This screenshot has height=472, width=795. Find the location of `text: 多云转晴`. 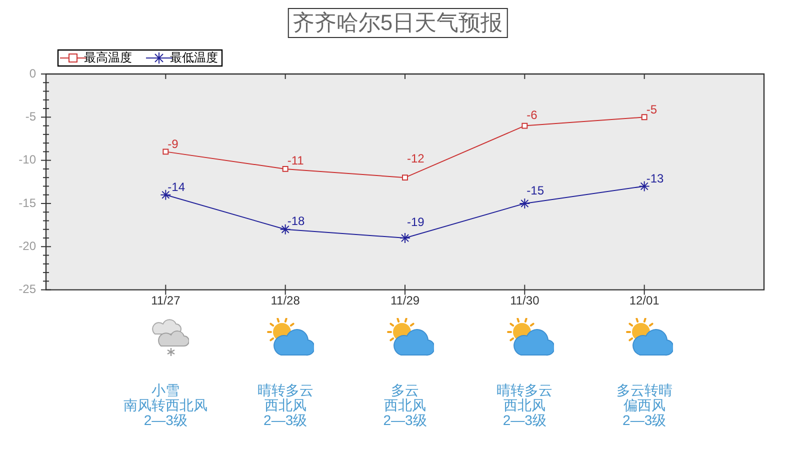

text: 多云转晴 is located at coordinates (644, 390).